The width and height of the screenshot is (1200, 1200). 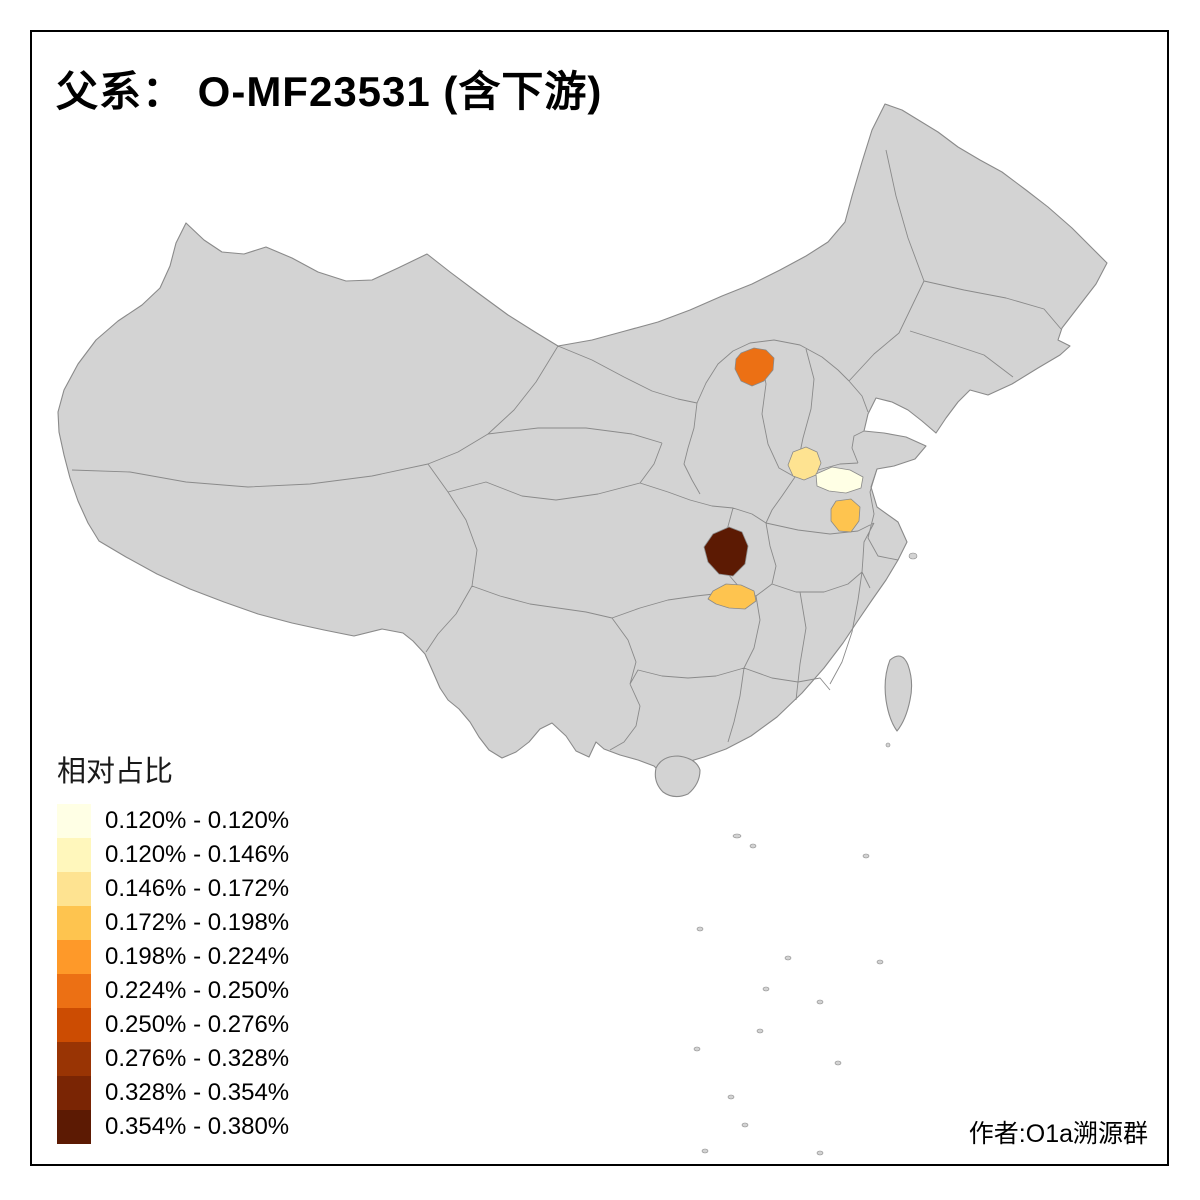 What do you see at coordinates (783, 478) in the screenshot?
I see `highlight-regions` at bounding box center [783, 478].